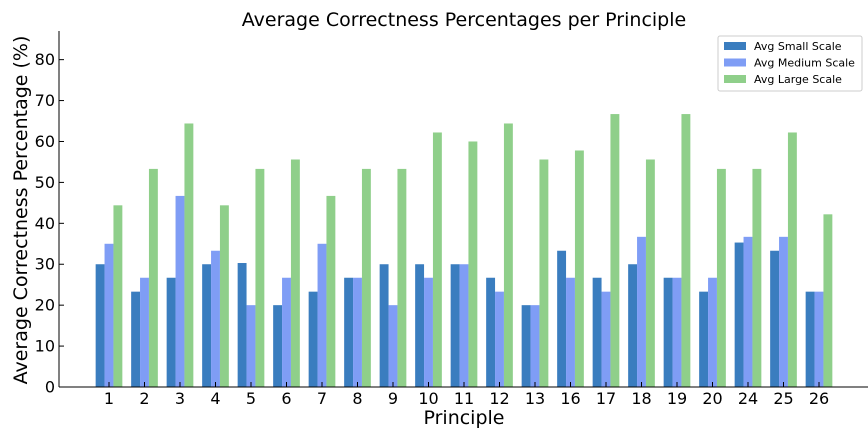  I want to click on x-tick-label: 17, so click(606, 398).